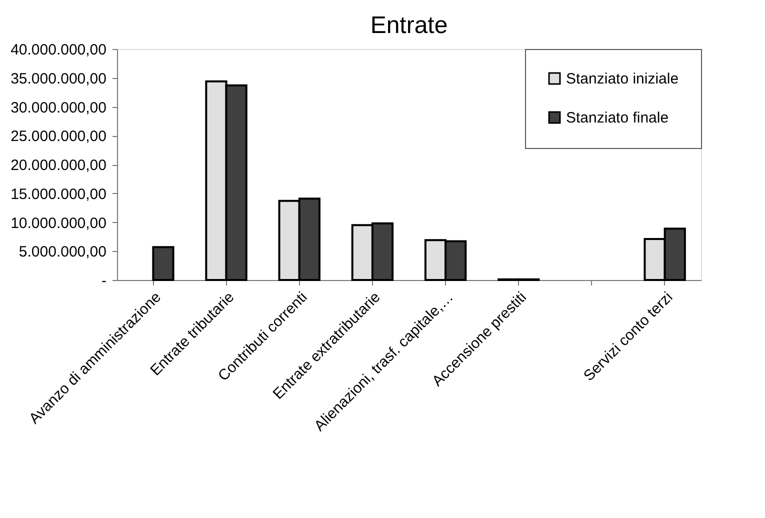 This screenshot has width=765, height=518. What do you see at coordinates (58, 79) in the screenshot?
I see `y-tick-label: 35.000.000,00` at bounding box center [58, 79].